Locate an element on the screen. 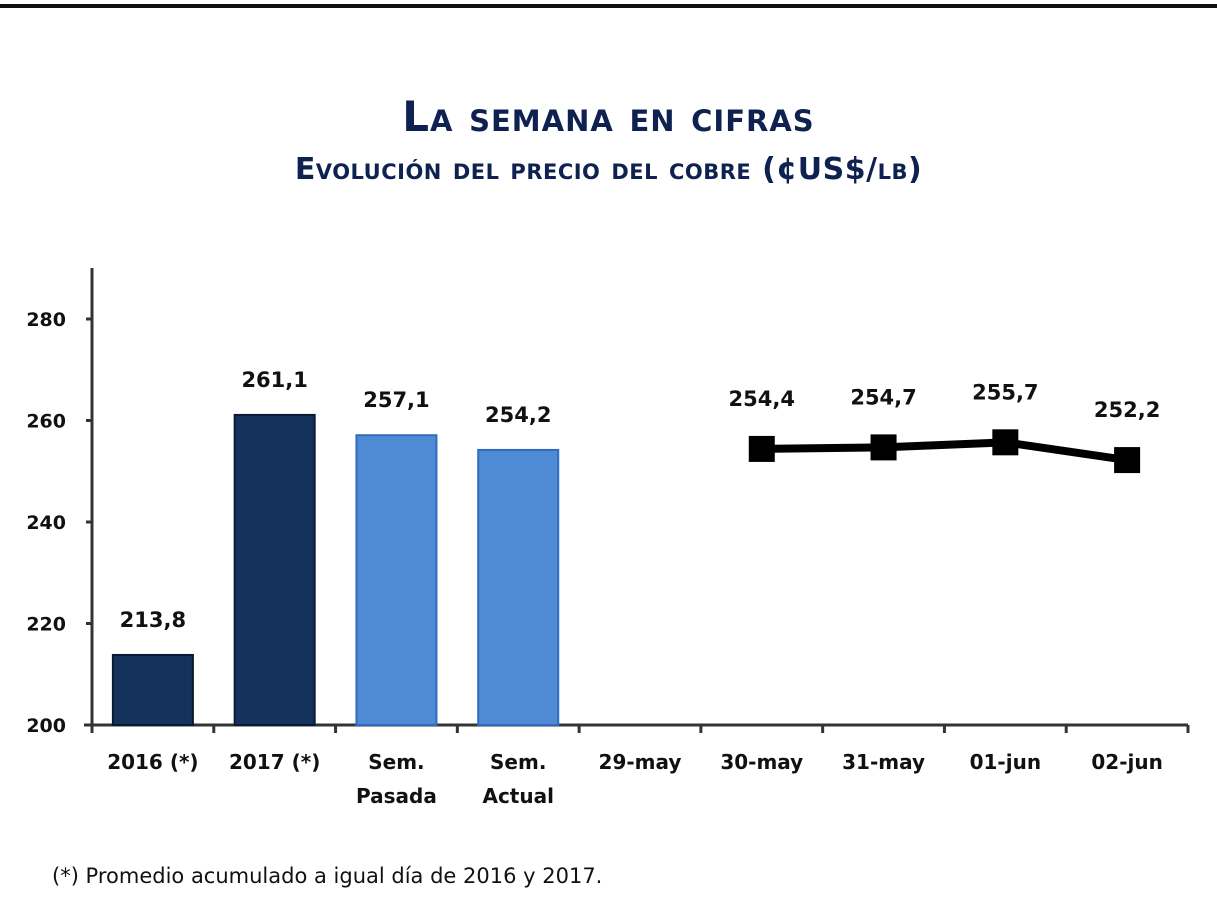  x-tick-label: 31-may is located at coordinates (883, 762).